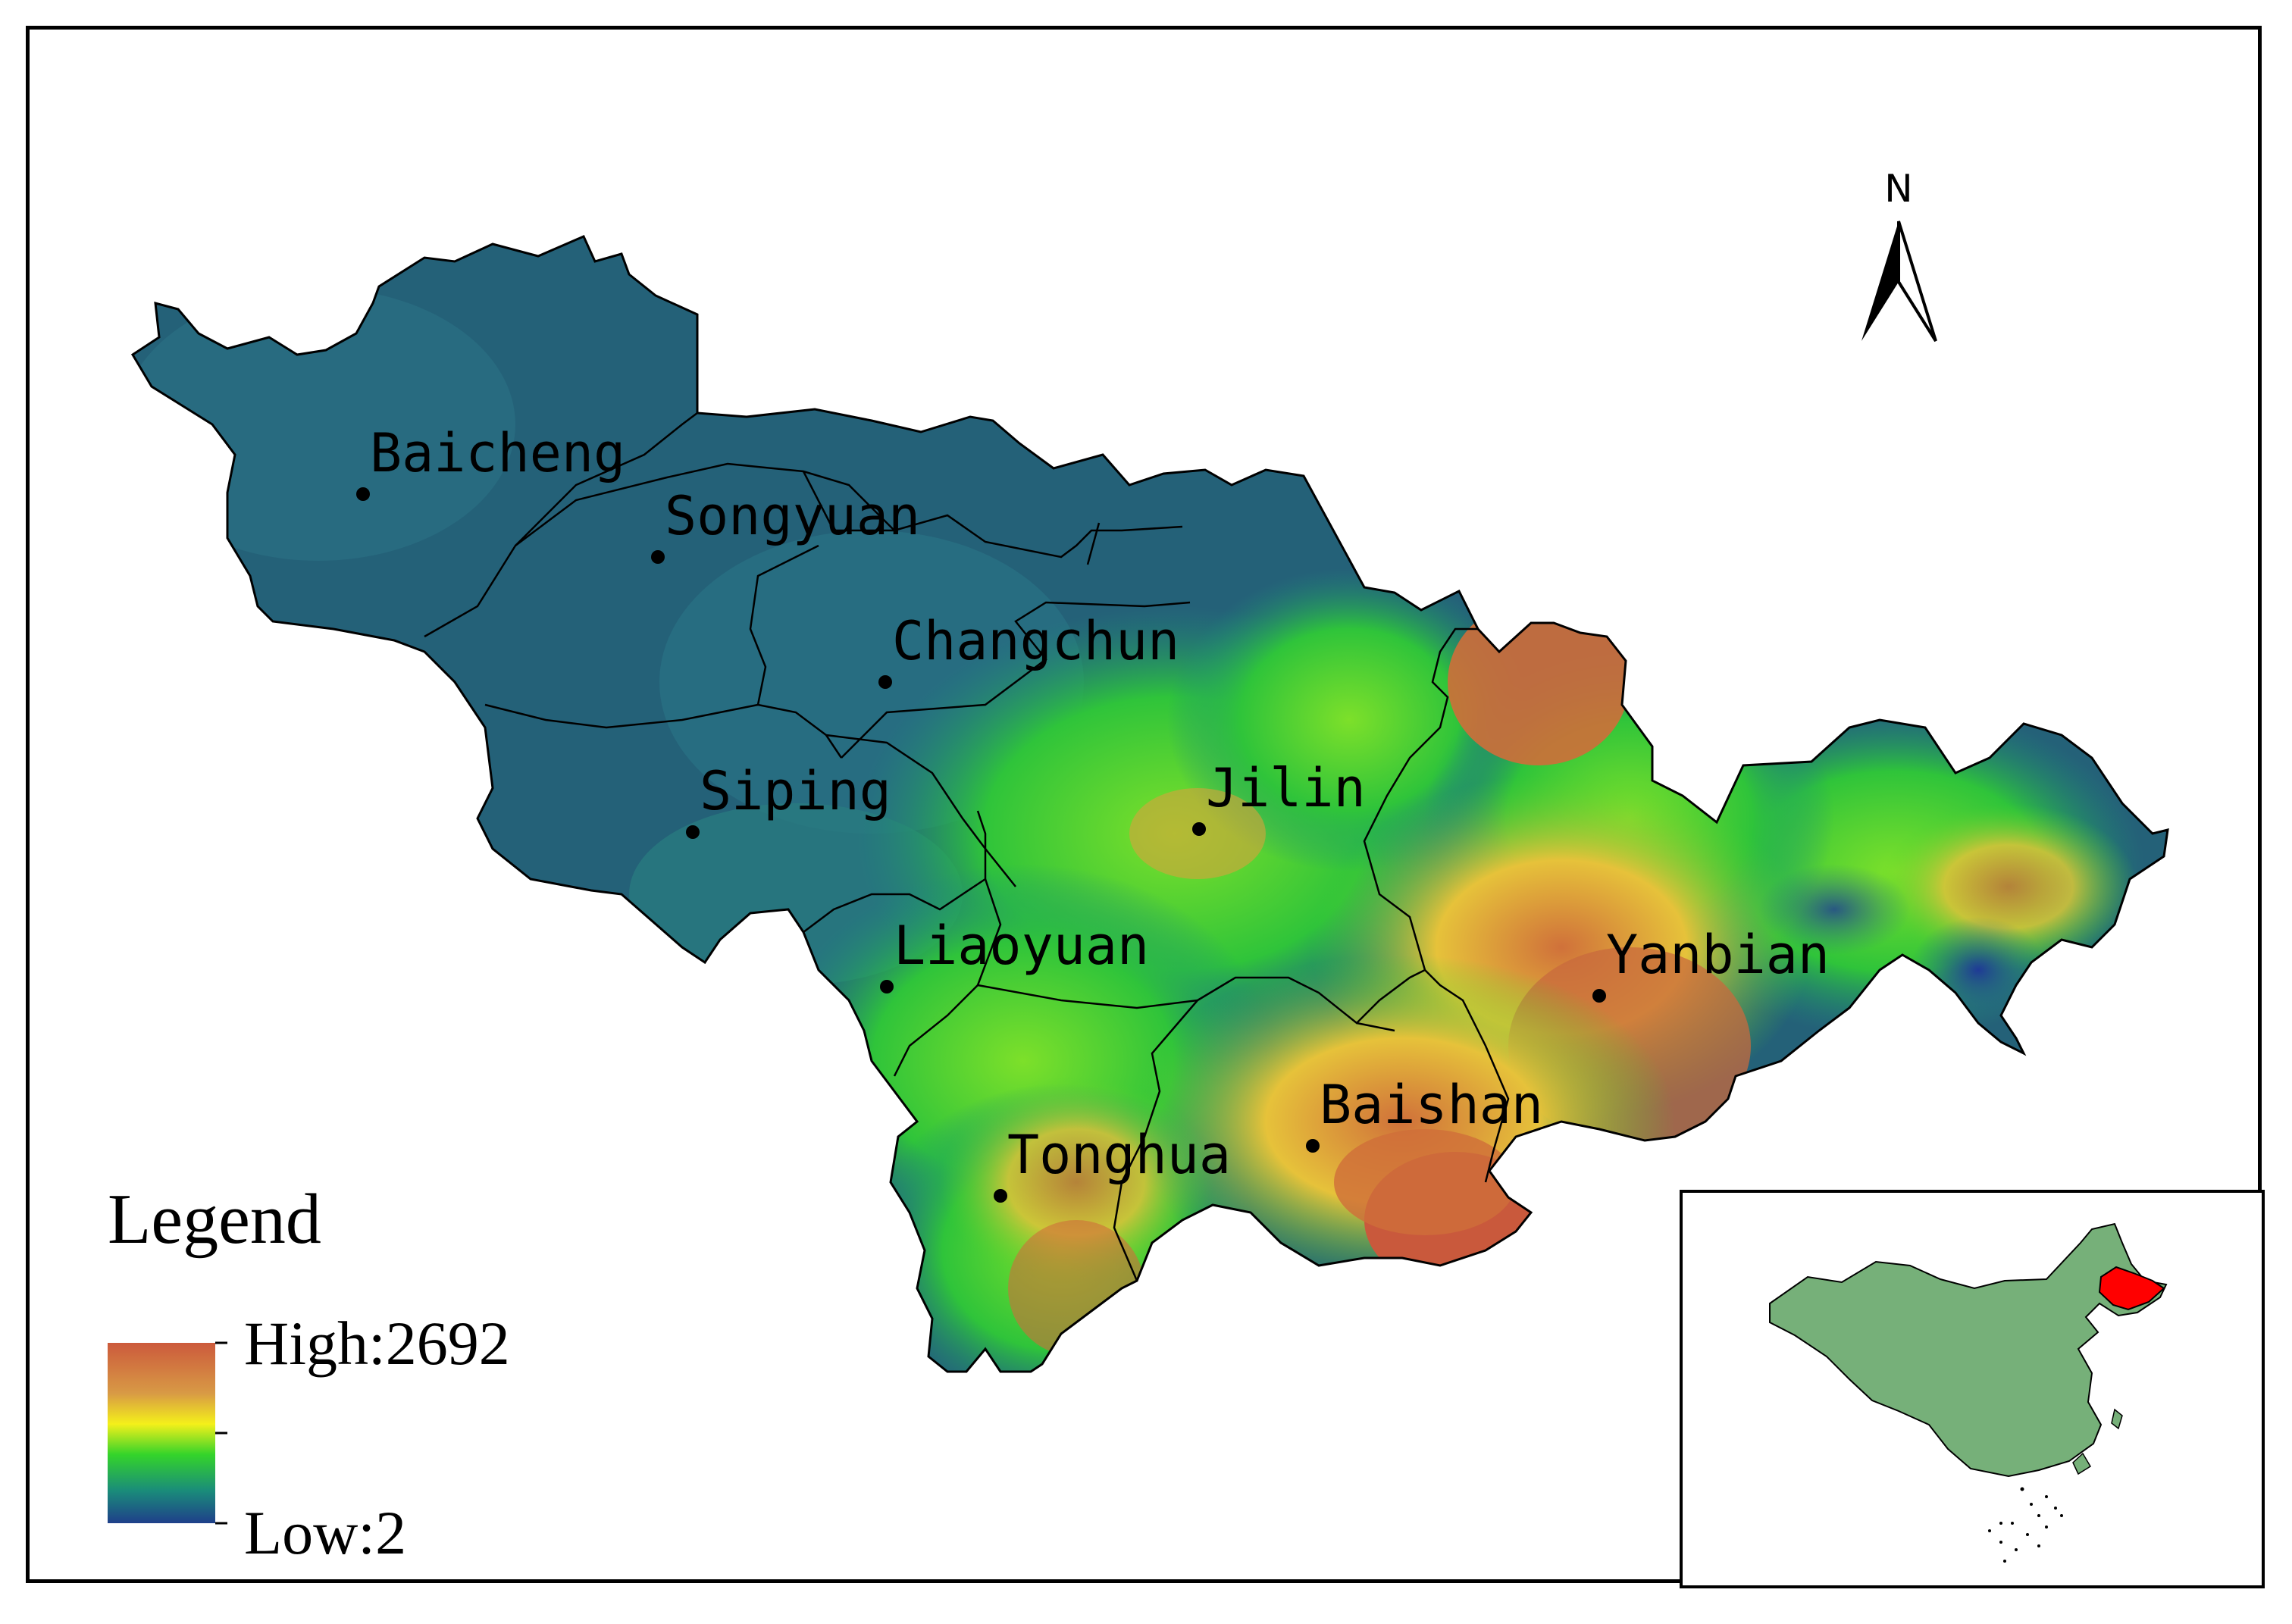 This screenshot has width=2292, height=1624. Describe the element at coordinates (1898, 189) in the screenshot. I see `north-arrow-label: N` at that location.